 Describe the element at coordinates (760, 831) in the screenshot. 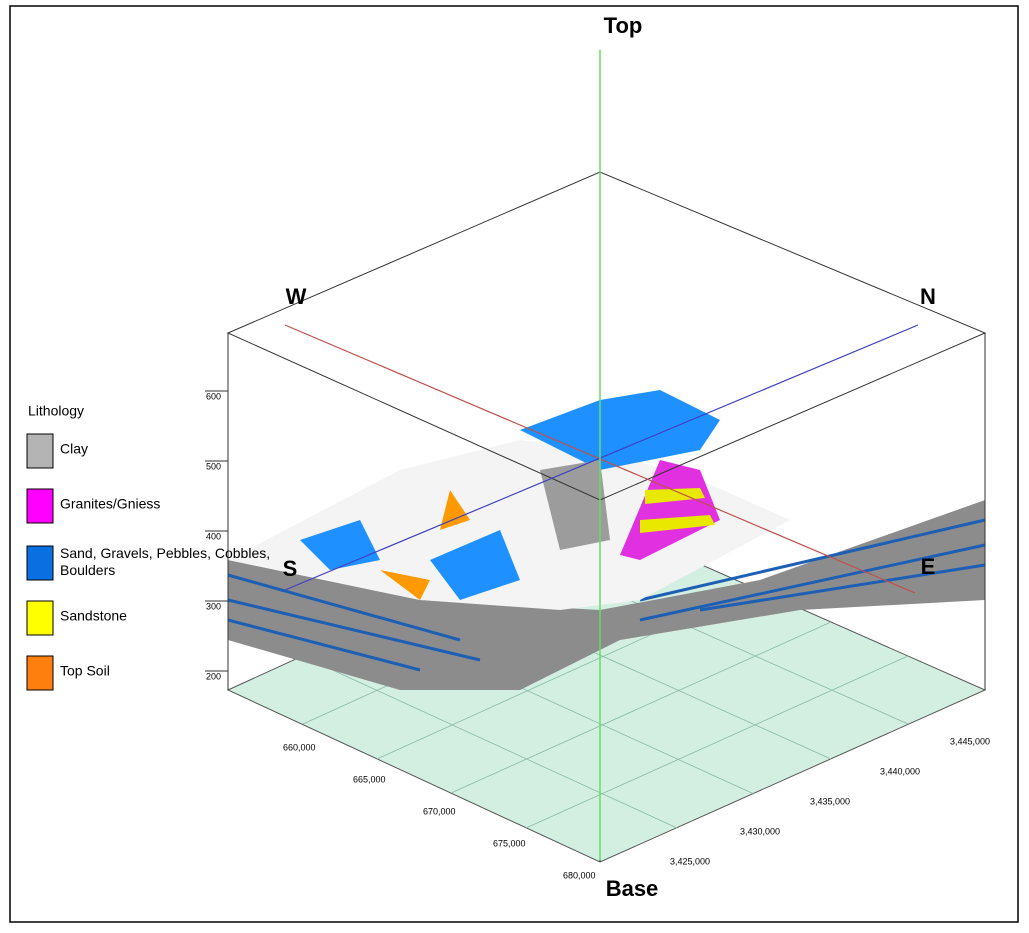

I see `northing-tick-label: 3,430,000` at that location.